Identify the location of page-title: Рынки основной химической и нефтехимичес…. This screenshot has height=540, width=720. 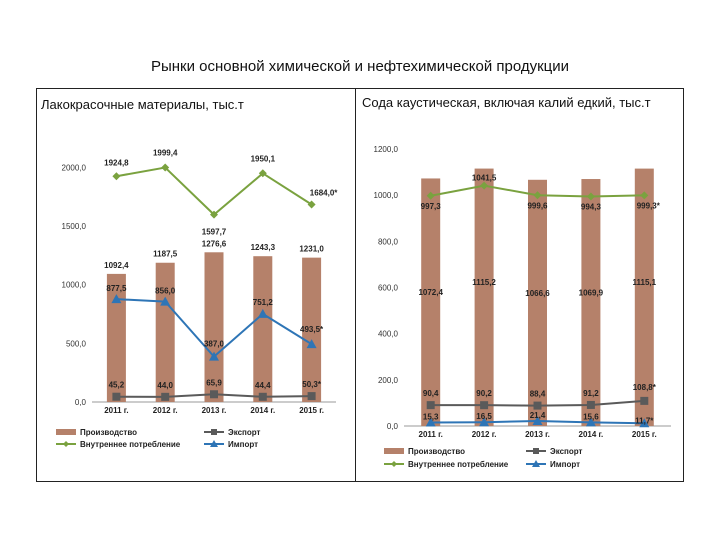
(360, 66).